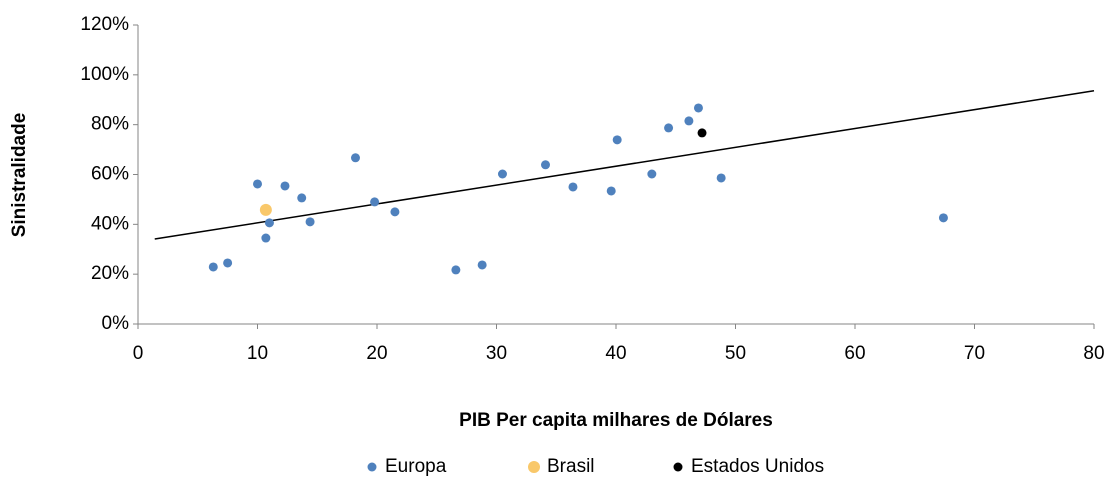 The height and width of the screenshot is (481, 1109). I want to click on y-tick-label: 120%, so click(104, 24).